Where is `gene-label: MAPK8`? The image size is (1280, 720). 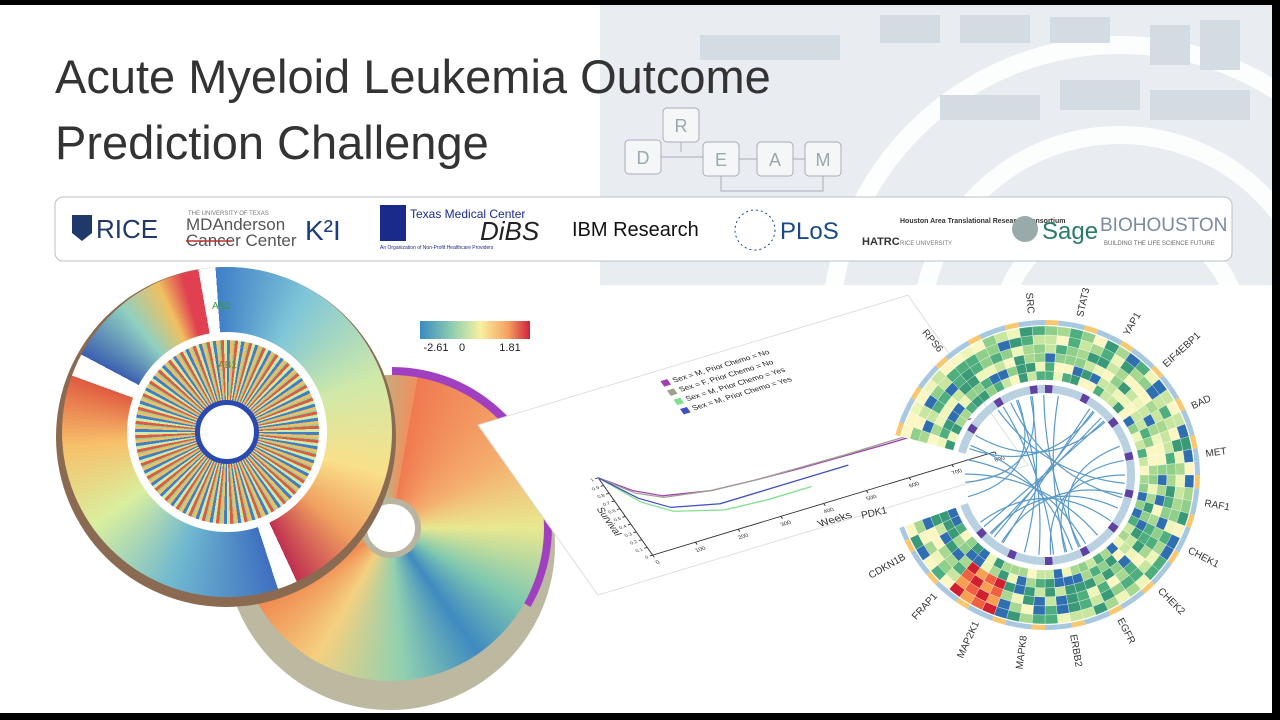 gene-label: MAPK8 is located at coordinates (1021, 652).